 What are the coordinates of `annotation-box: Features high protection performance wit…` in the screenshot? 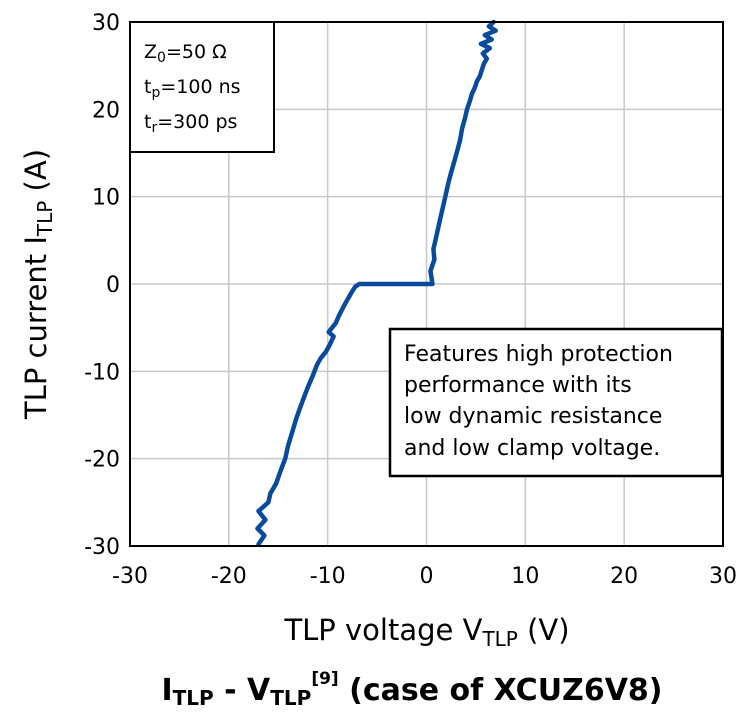 It's located at (556, 402).